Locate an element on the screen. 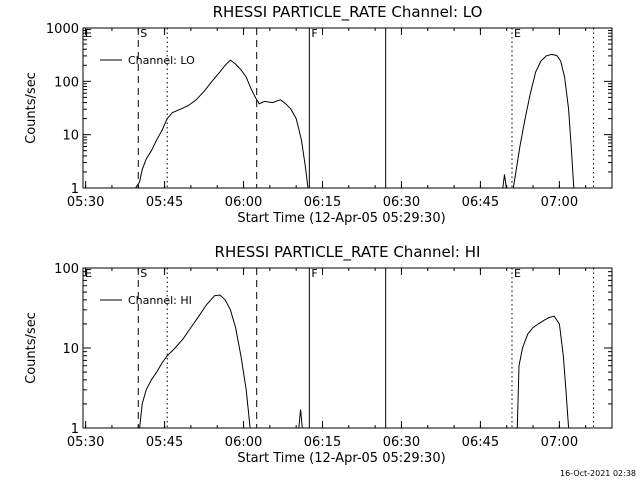 This screenshot has height=480, width=640. c1-legend-label: Channel: HI is located at coordinates (160, 300).